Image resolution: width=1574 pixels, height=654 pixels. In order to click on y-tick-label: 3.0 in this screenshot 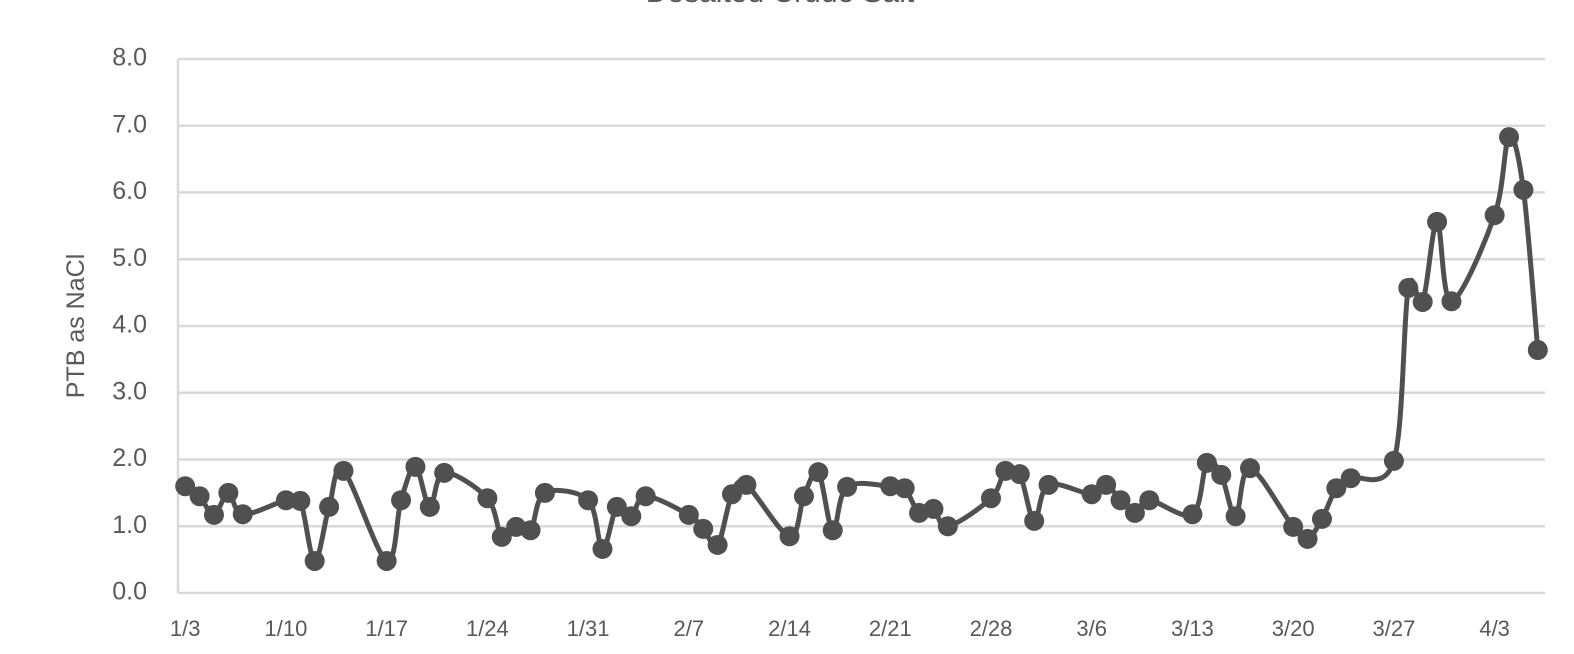, I will do `click(129, 391)`.